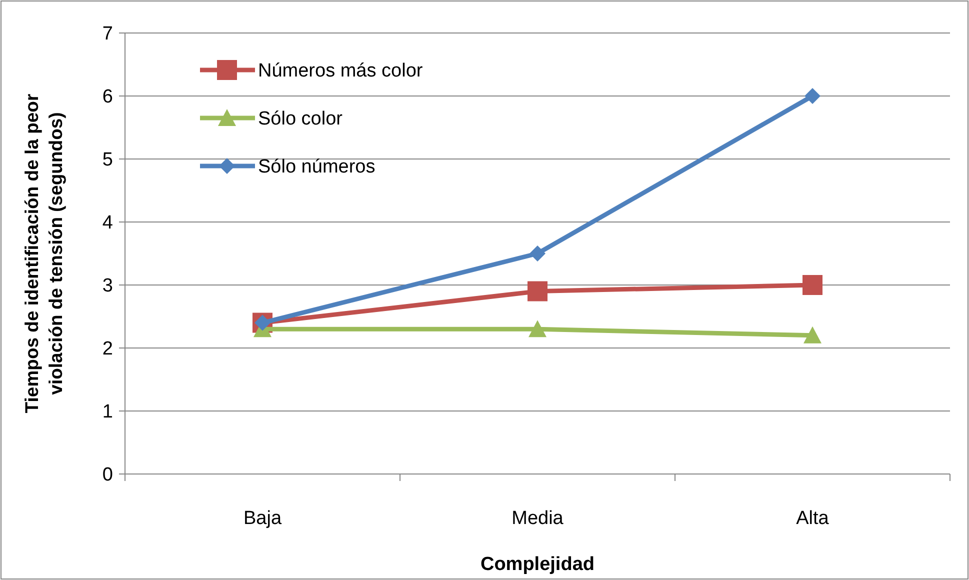 This screenshot has height=580, width=969. Describe the element at coordinates (107, 349) in the screenshot. I see `y-tick-label: 2` at that location.